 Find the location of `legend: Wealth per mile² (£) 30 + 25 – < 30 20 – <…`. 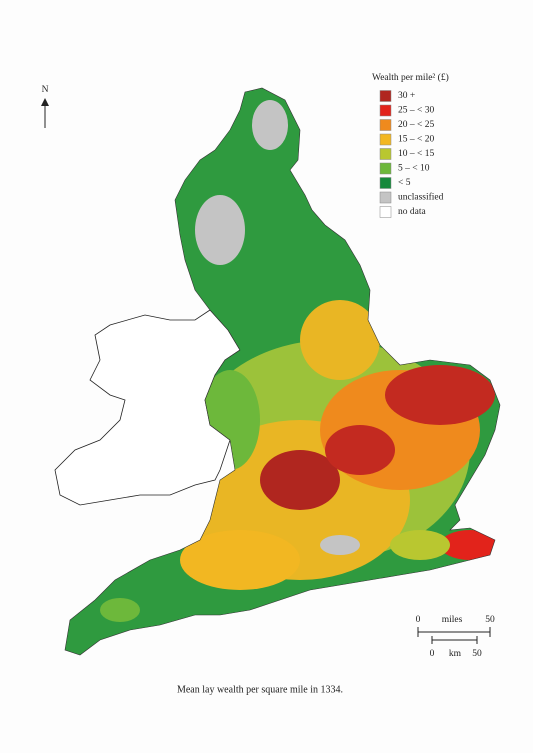

legend: Wealth per mile² (£) 30 + 25 – < 30 20 – <… is located at coordinates (410, 145).